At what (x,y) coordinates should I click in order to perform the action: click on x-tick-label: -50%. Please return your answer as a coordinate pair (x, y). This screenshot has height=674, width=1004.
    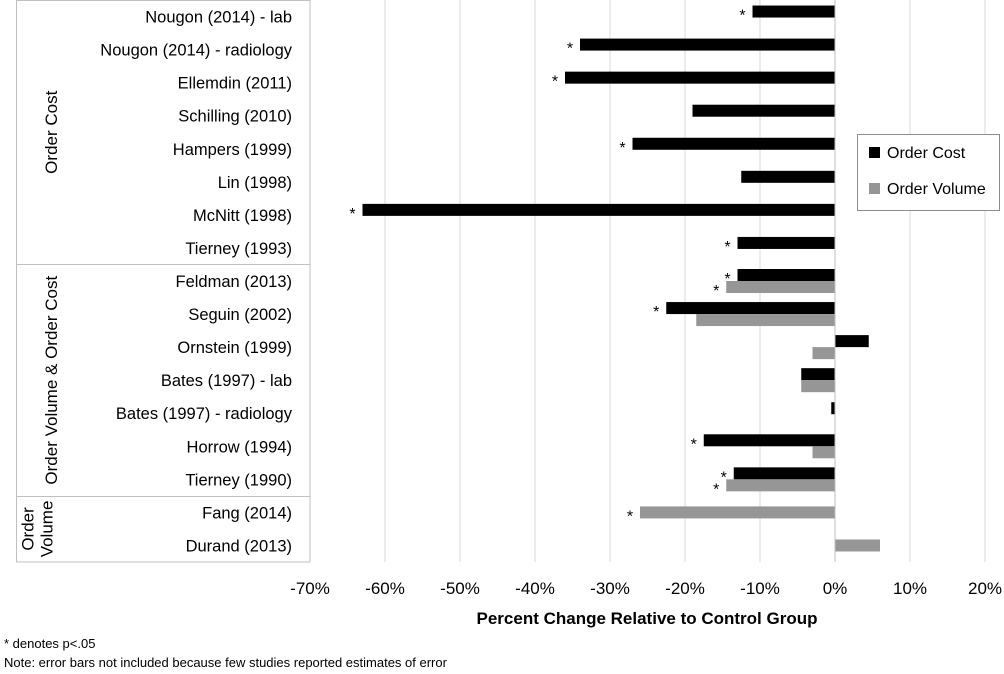
    Looking at the image, I should click on (460, 588).